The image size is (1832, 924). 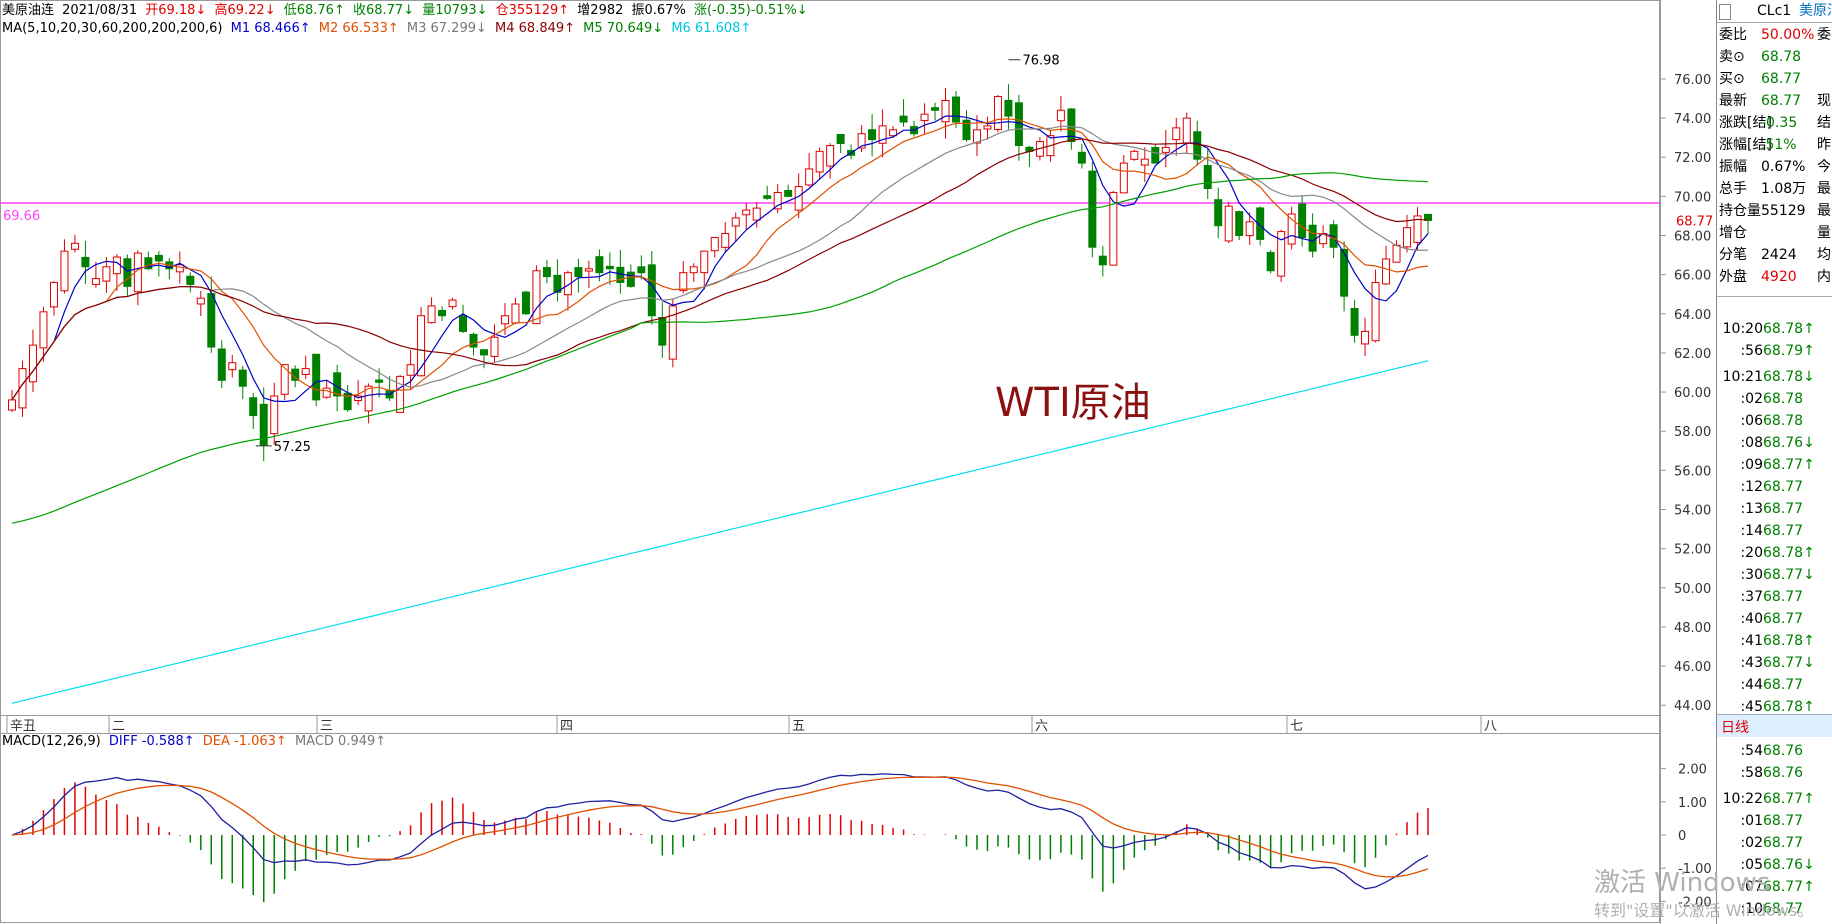 What do you see at coordinates (1692, 628) in the screenshot?
I see `price-tick-label: 48.00` at bounding box center [1692, 628].